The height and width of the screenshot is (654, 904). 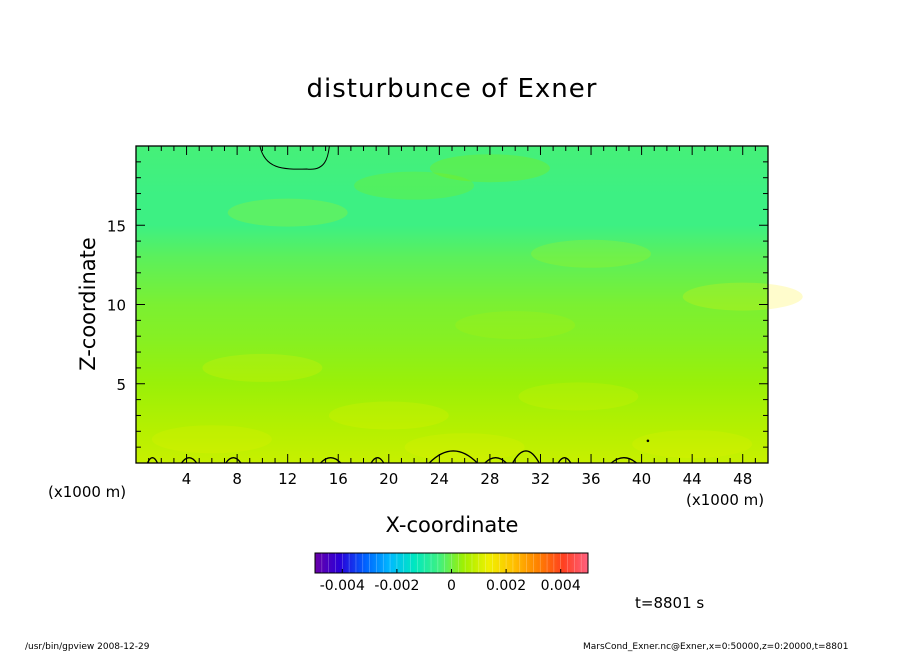 I want to click on x-tick-label: 4, so click(x=187, y=479).